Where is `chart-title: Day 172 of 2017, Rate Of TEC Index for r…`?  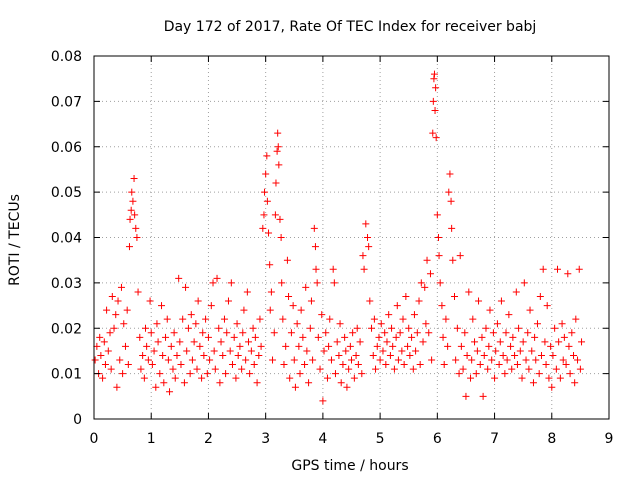
chart-title: Day 172 of 2017, Rate Of TEC Index for r… is located at coordinates (350, 27).